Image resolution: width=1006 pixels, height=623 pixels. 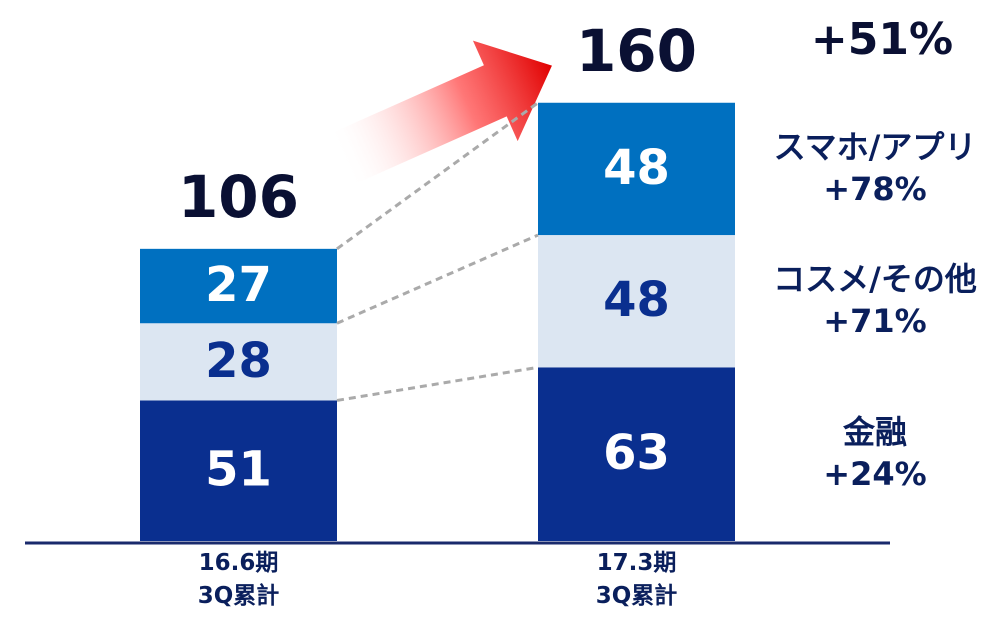 What do you see at coordinates (882, 39) in the screenshot?
I see `total-growth: +51%` at bounding box center [882, 39].